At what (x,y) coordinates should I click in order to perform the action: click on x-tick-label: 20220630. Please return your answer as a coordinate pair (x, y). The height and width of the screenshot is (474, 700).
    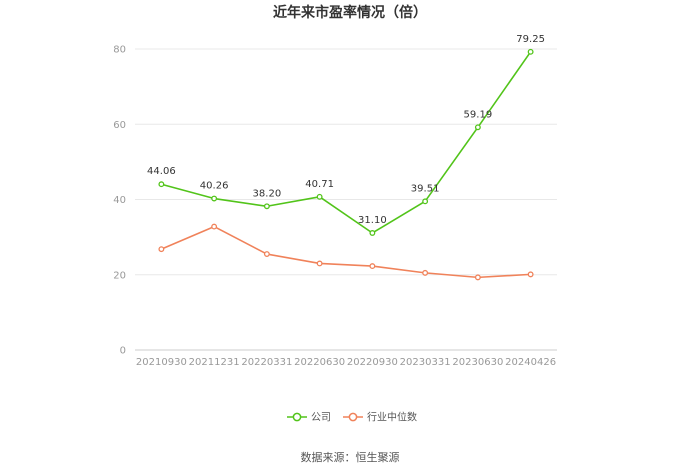
    Looking at the image, I should click on (319, 362).